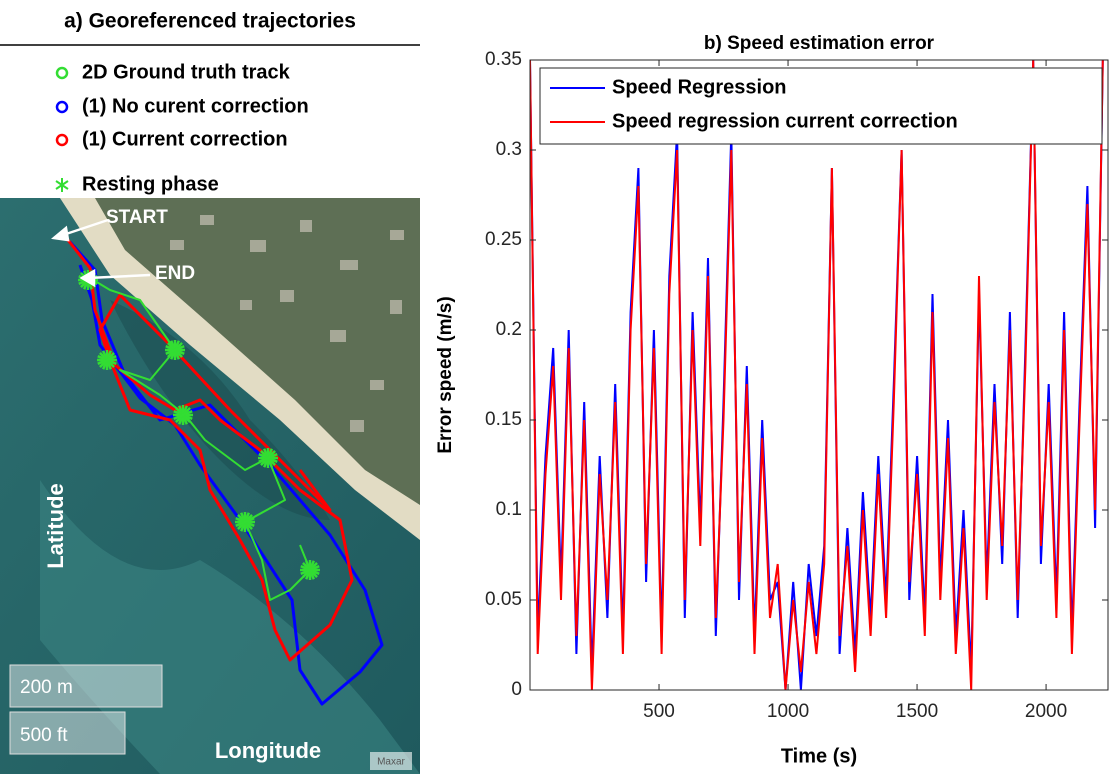  What do you see at coordinates (197, 437) in the screenshot?
I see `trajectory-ground-truth` at bounding box center [197, 437].